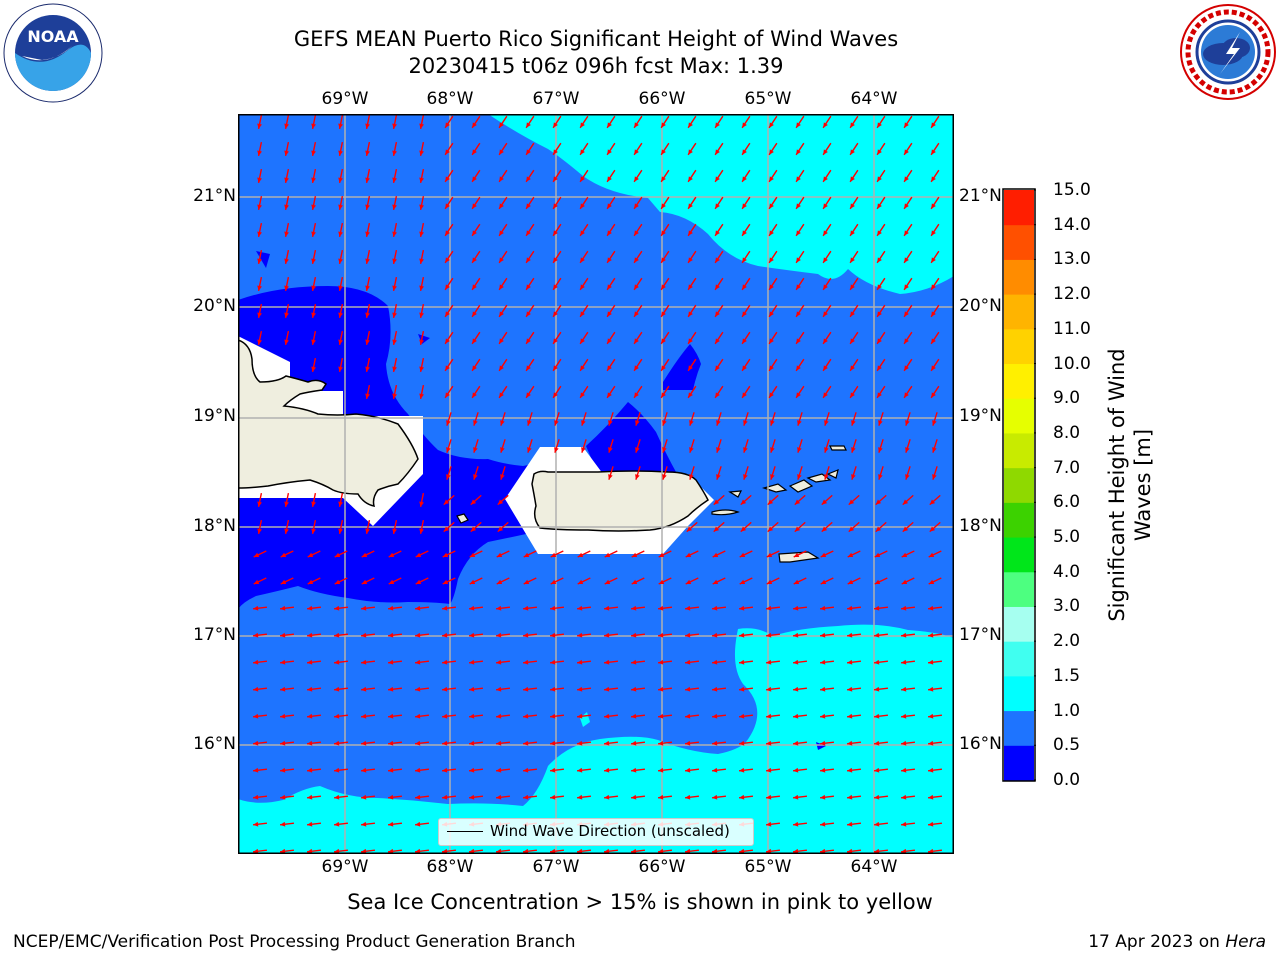  What do you see at coordinates (1130, 485) in the screenshot?
I see `colorbar-label: Significant Height of Wind Waves [m]` at bounding box center [1130, 485].